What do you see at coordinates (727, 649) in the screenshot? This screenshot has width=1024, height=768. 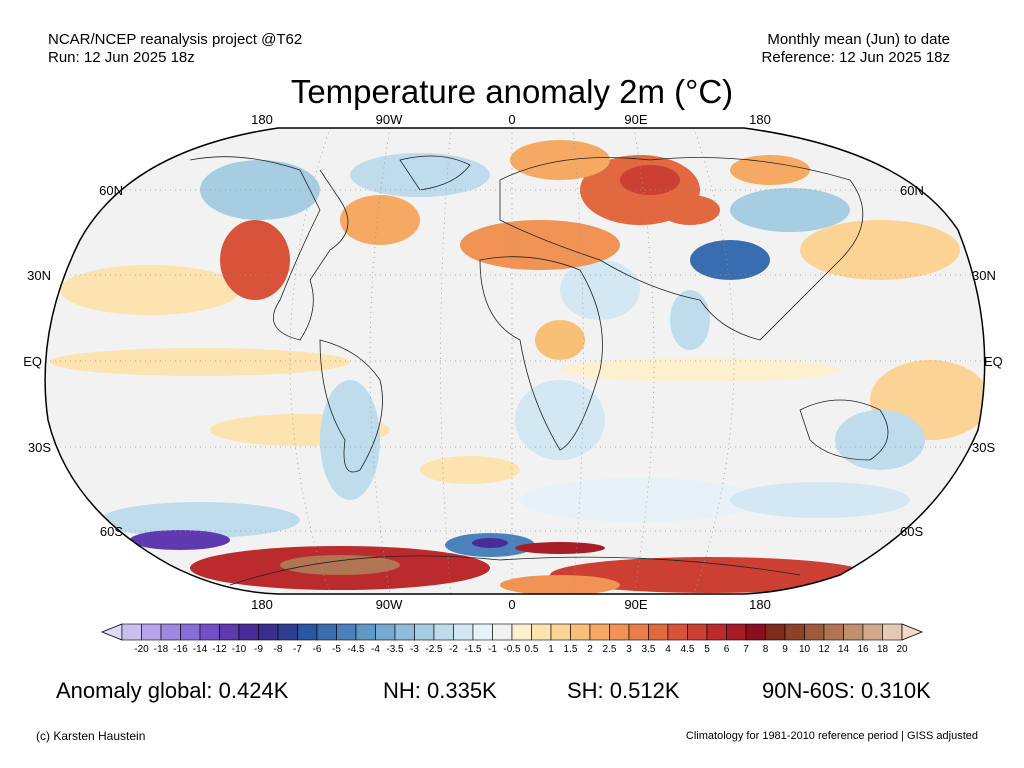 I see `colorbar-tick-label: 6` at bounding box center [727, 649].